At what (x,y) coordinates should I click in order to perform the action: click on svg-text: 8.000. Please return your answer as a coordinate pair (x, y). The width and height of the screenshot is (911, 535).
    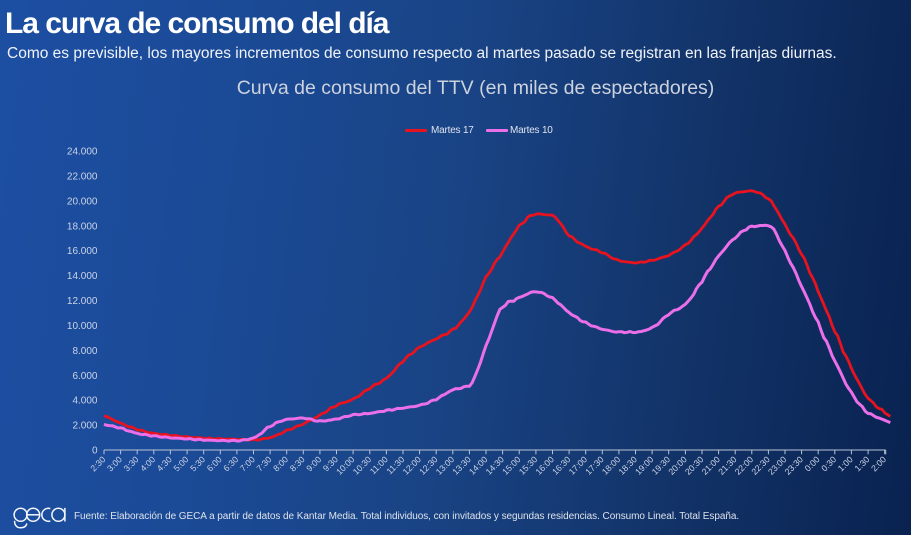
    Looking at the image, I should click on (84, 351).